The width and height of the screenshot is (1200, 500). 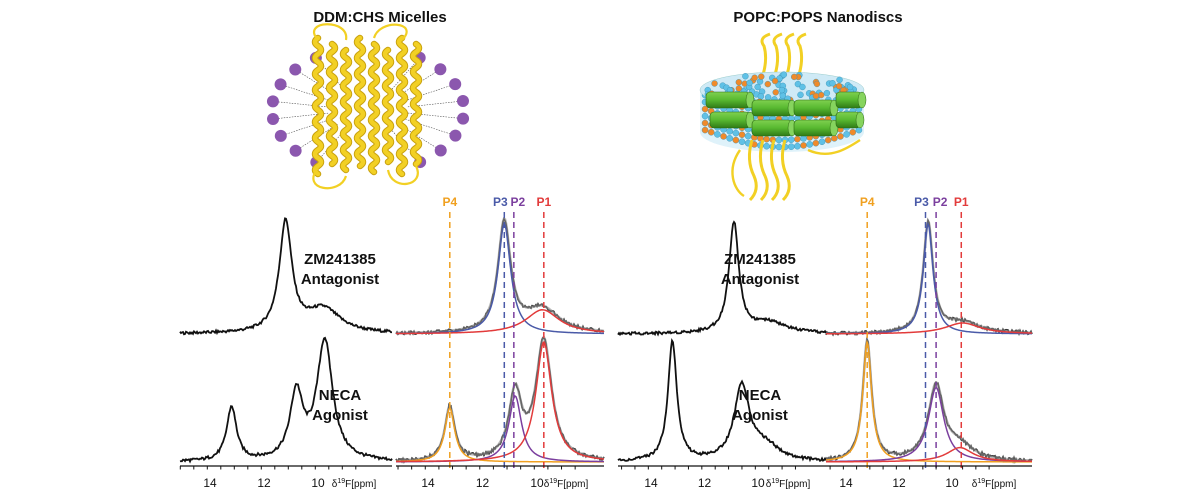 What do you see at coordinates (796, 170) in the screenshot?
I see `receptor-helices-bottom` at bounding box center [796, 170].